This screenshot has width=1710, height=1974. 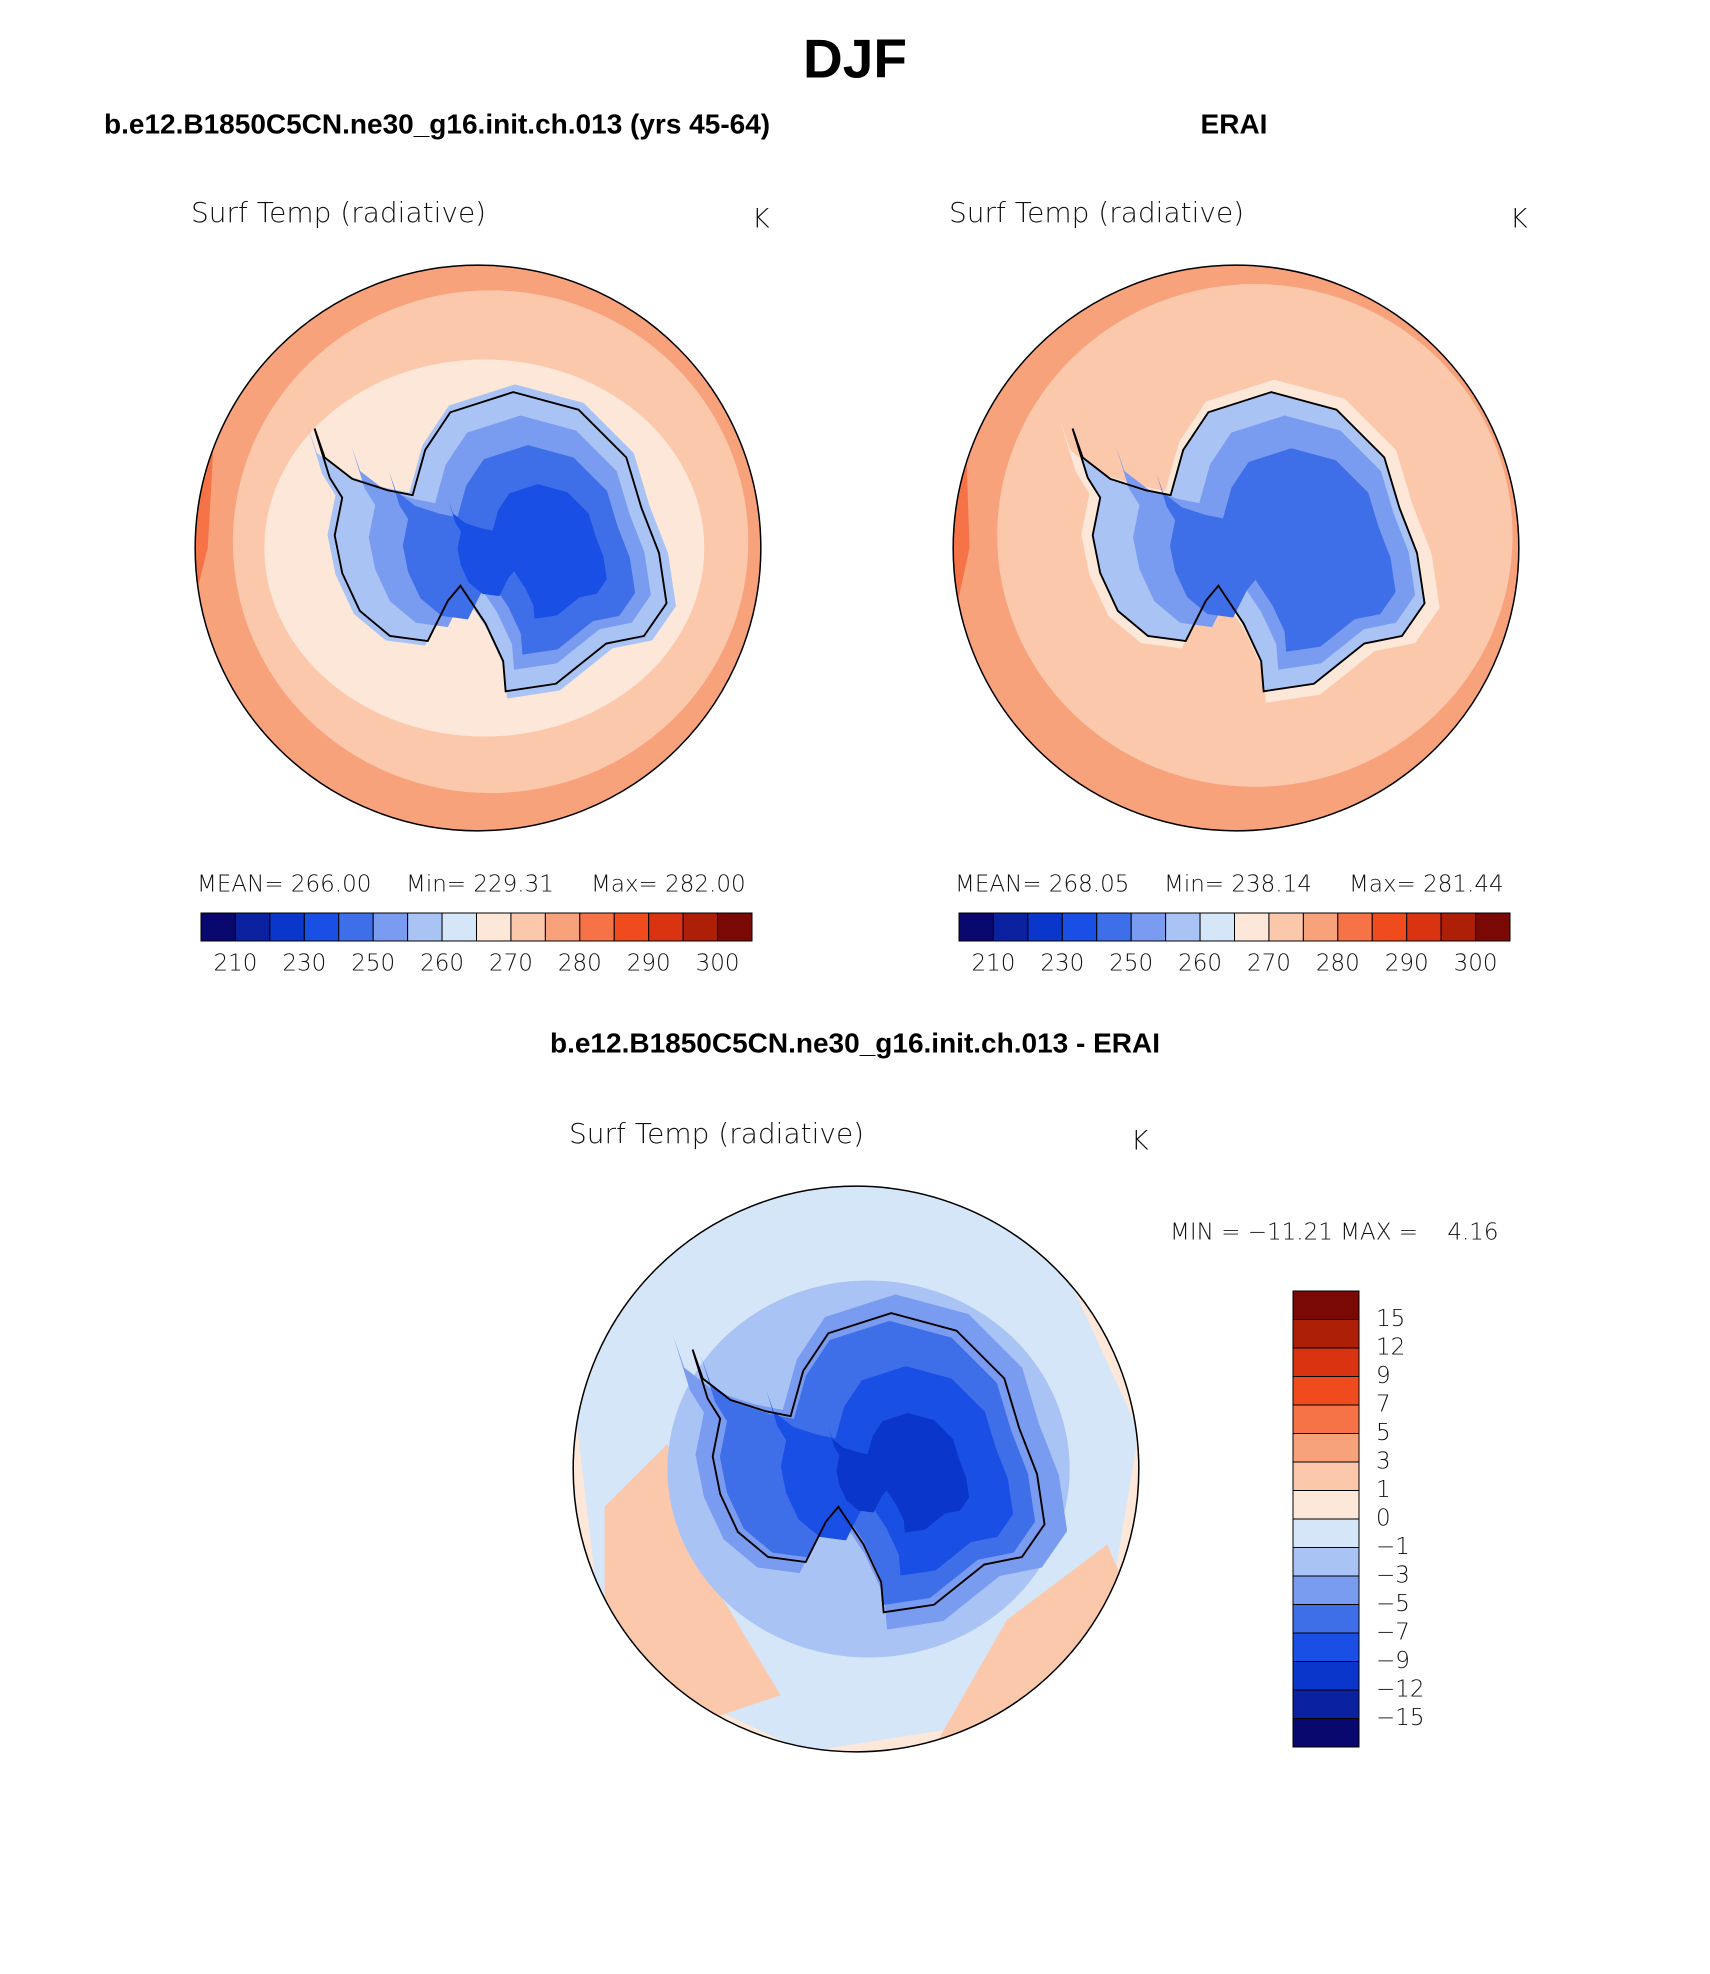 What do you see at coordinates (1383, 1462) in the screenshot?
I see `colorbar-label: 3` at bounding box center [1383, 1462].